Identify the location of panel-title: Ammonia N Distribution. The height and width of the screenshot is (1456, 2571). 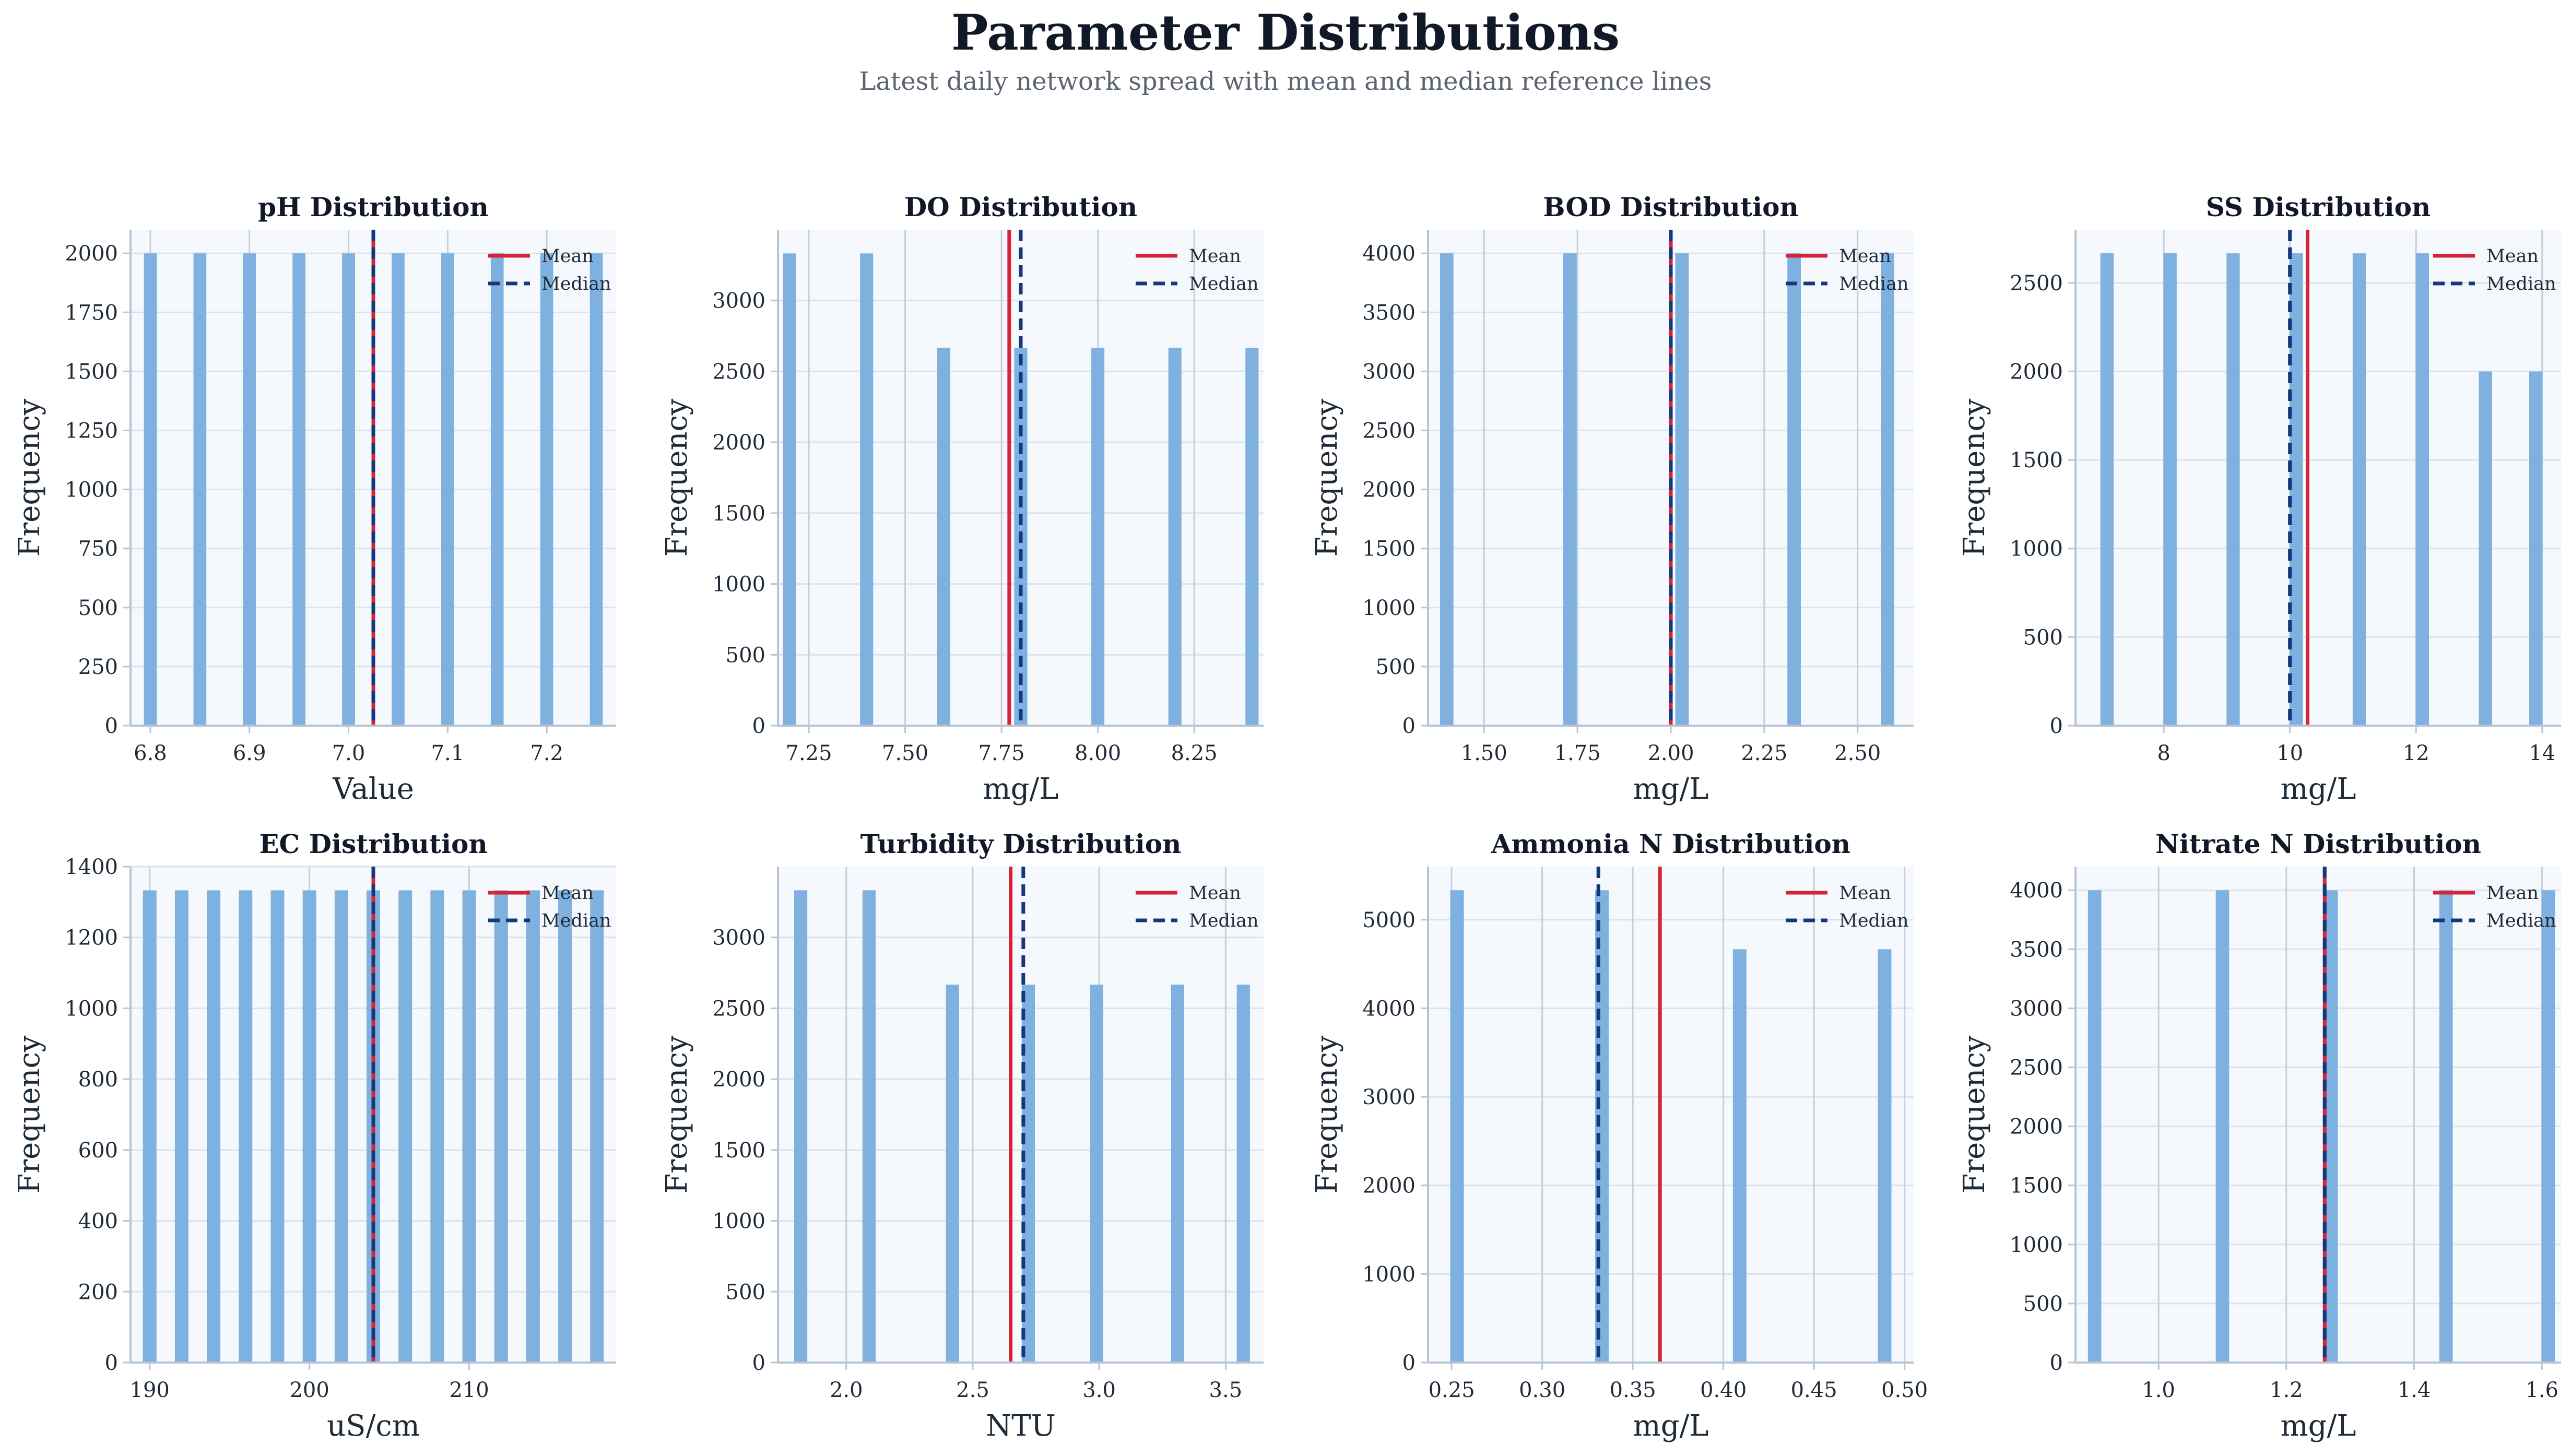
(1670, 844).